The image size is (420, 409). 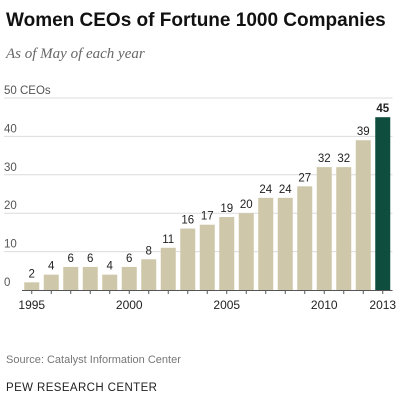 What do you see at coordinates (382, 305) in the screenshot?
I see `x-tick-label-2013: 2013` at bounding box center [382, 305].